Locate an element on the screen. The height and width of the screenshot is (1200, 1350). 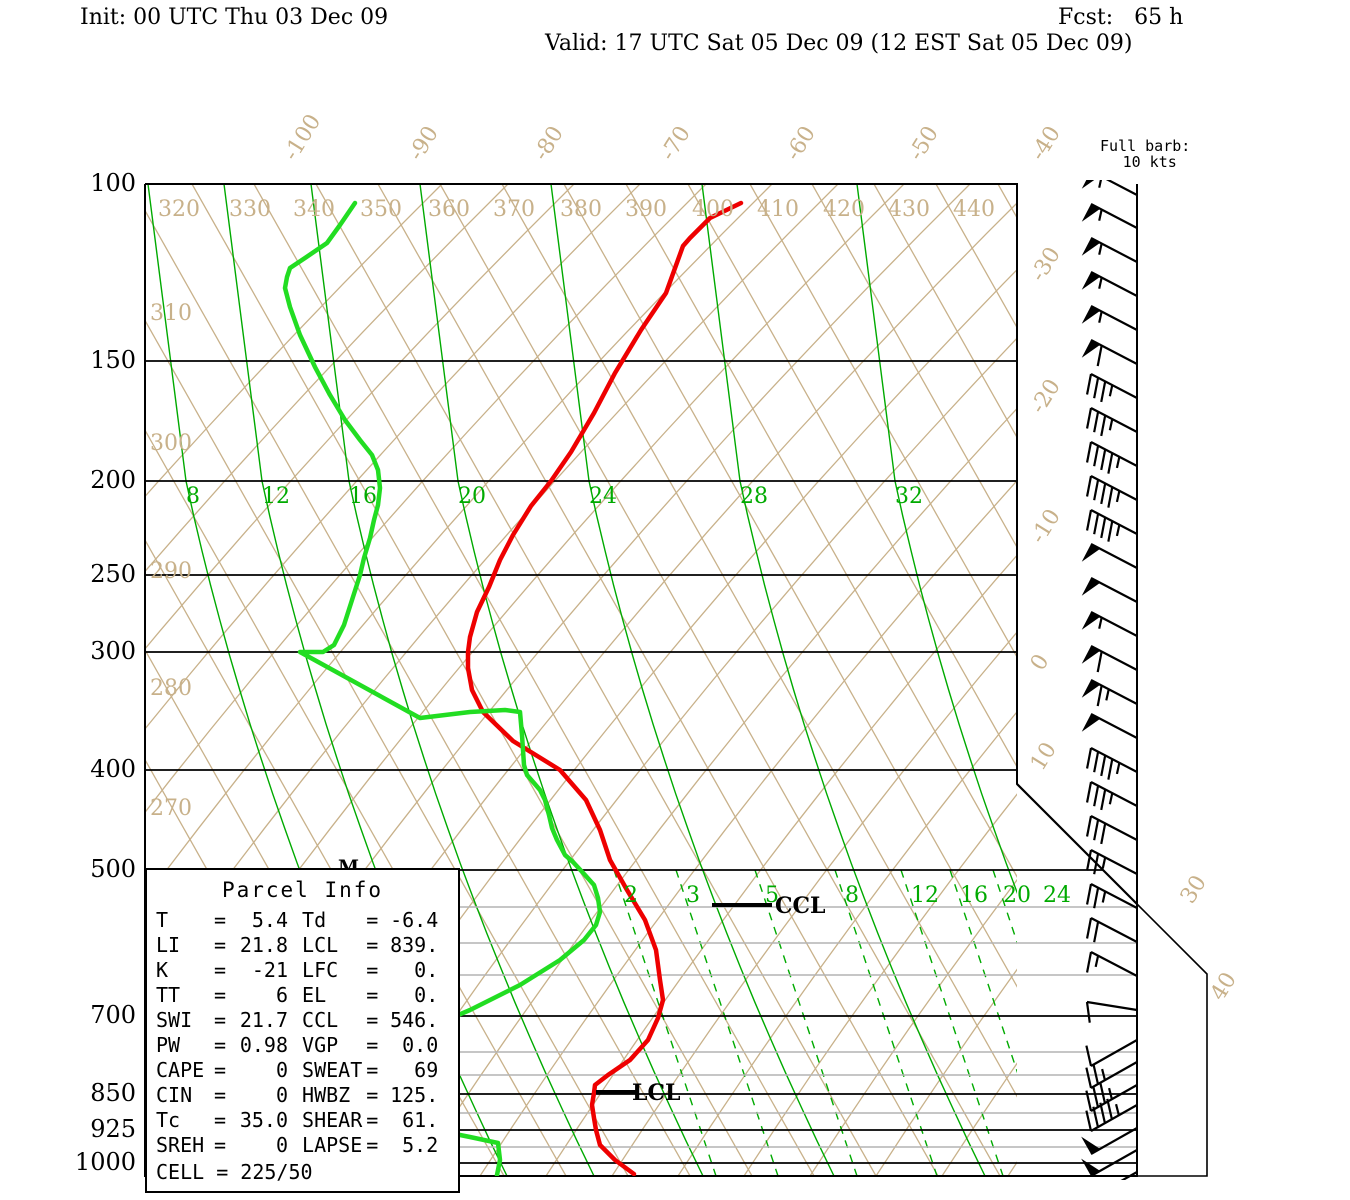
lcl-label: LCL is located at coordinates (656, 1093).